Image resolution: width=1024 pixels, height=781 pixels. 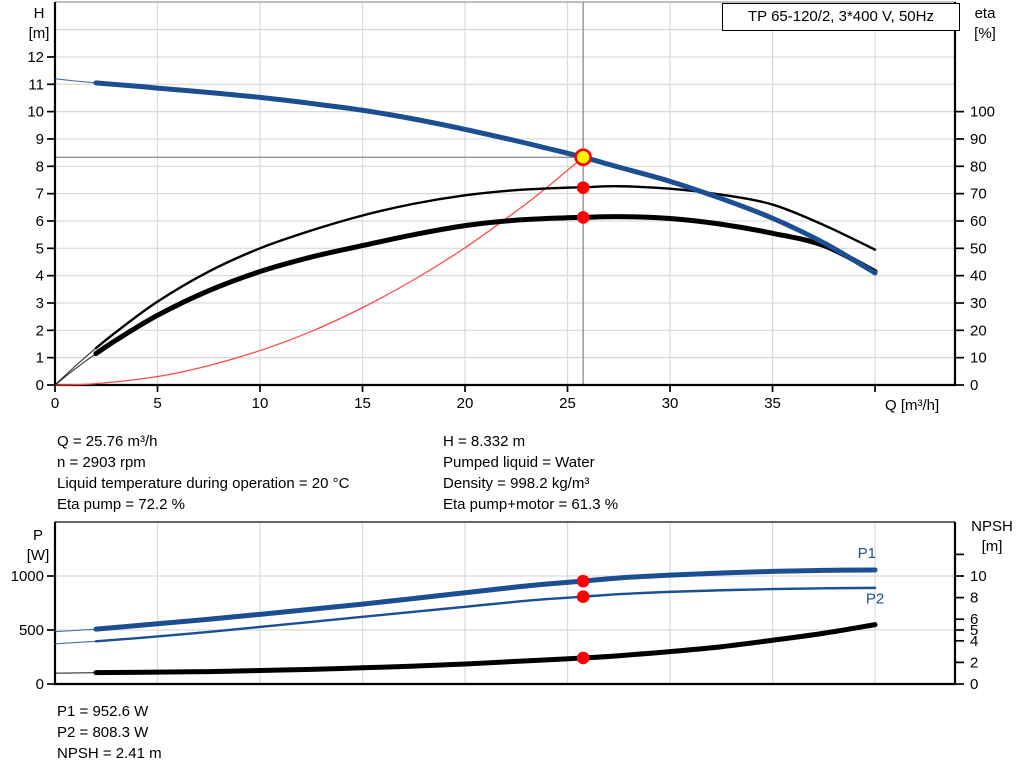 What do you see at coordinates (40, 330) in the screenshot?
I see `y-left-tick-label: 2` at bounding box center [40, 330].